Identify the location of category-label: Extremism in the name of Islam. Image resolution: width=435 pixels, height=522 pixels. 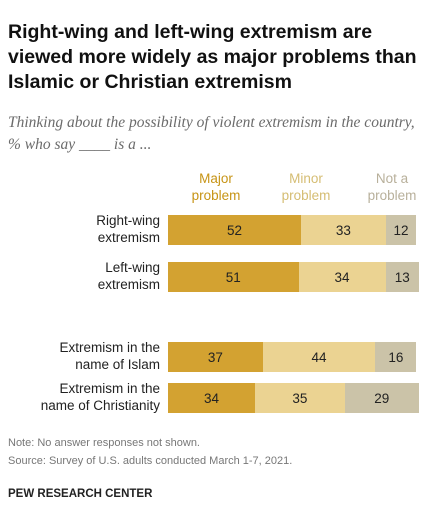
(84, 356).